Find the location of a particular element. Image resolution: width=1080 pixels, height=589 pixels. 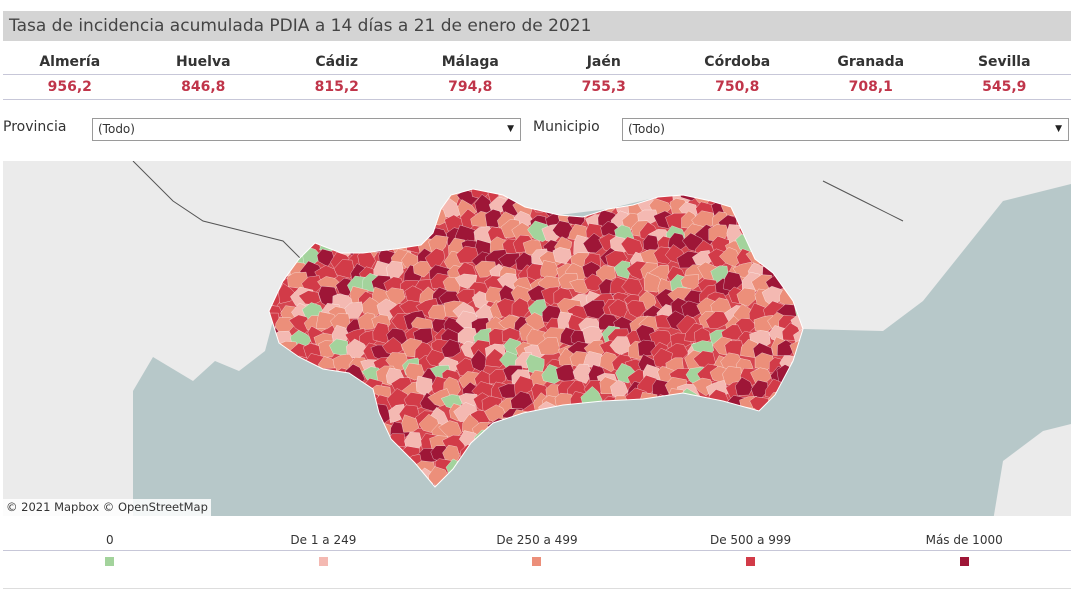

legend-swatch is located at coordinates (537, 561).